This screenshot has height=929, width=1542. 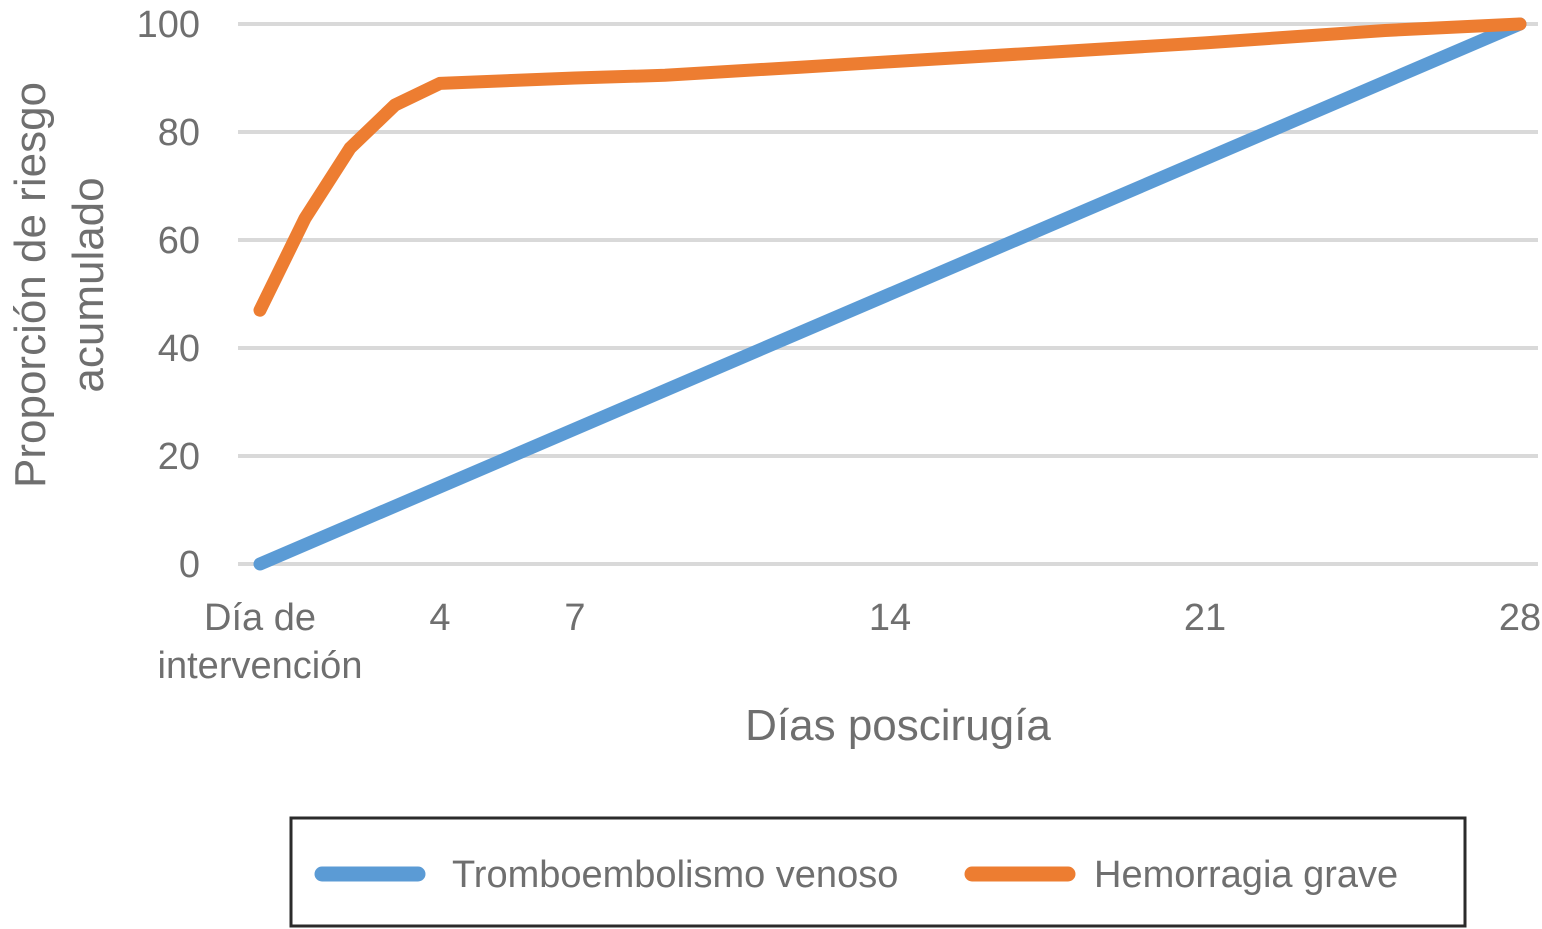 What do you see at coordinates (260, 642) in the screenshot?
I see `x-tick-label: Día de intervención` at bounding box center [260, 642].